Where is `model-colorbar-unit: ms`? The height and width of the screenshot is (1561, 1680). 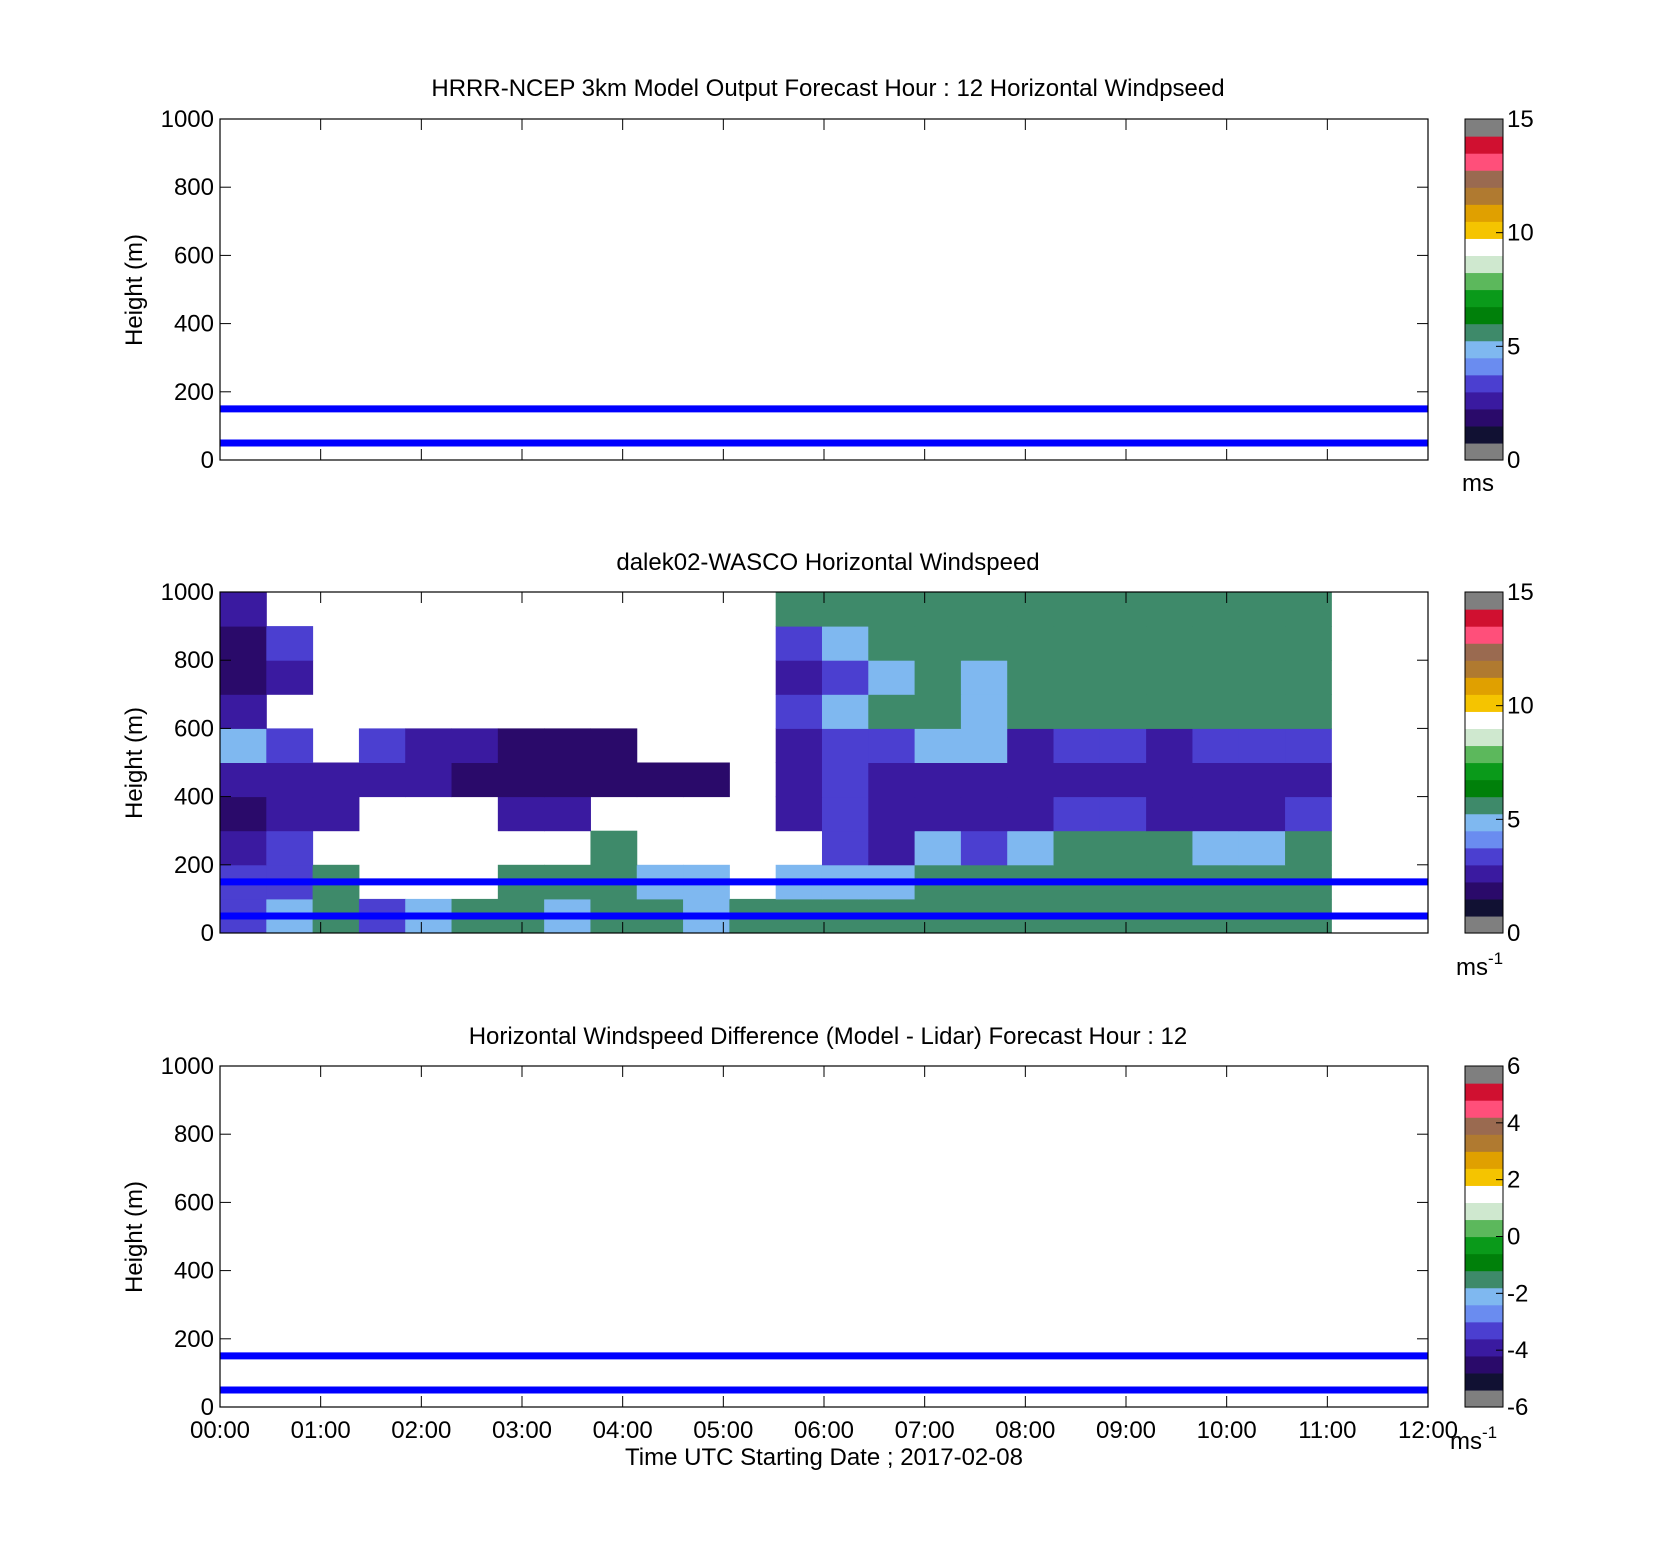
model-colorbar-unit: ms is located at coordinates (1478, 483).